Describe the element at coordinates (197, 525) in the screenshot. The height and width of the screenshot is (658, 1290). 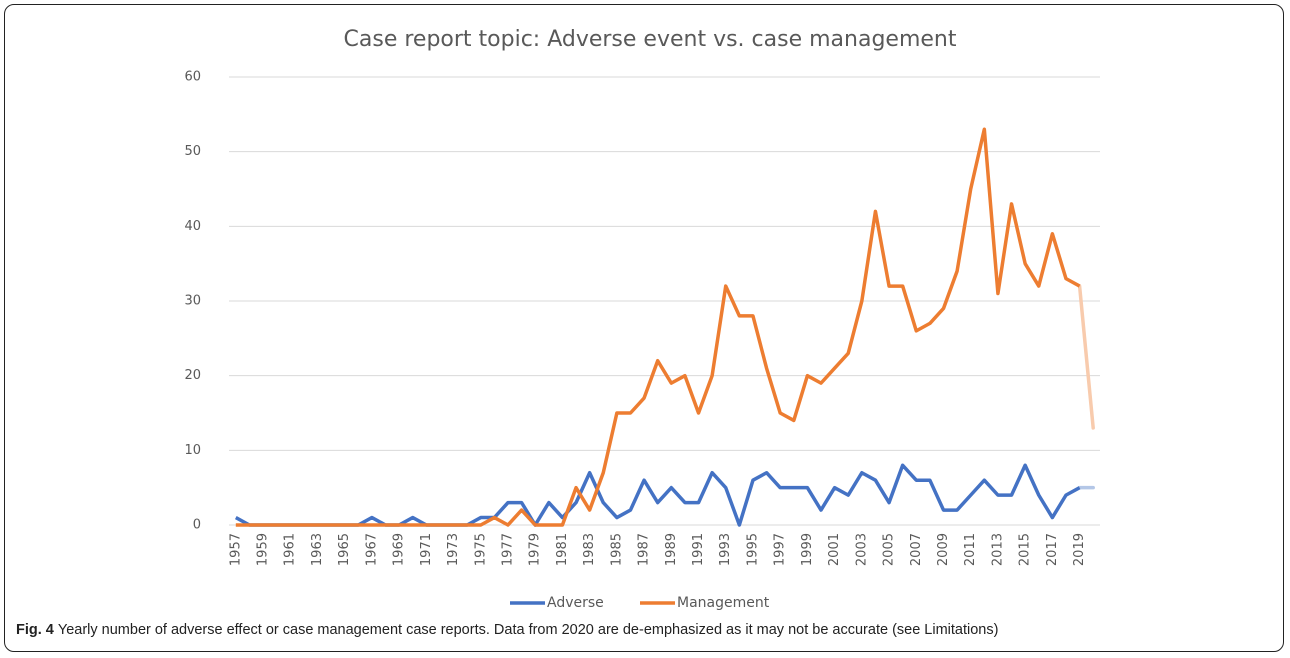
I see `y-tick-label: 0` at that location.